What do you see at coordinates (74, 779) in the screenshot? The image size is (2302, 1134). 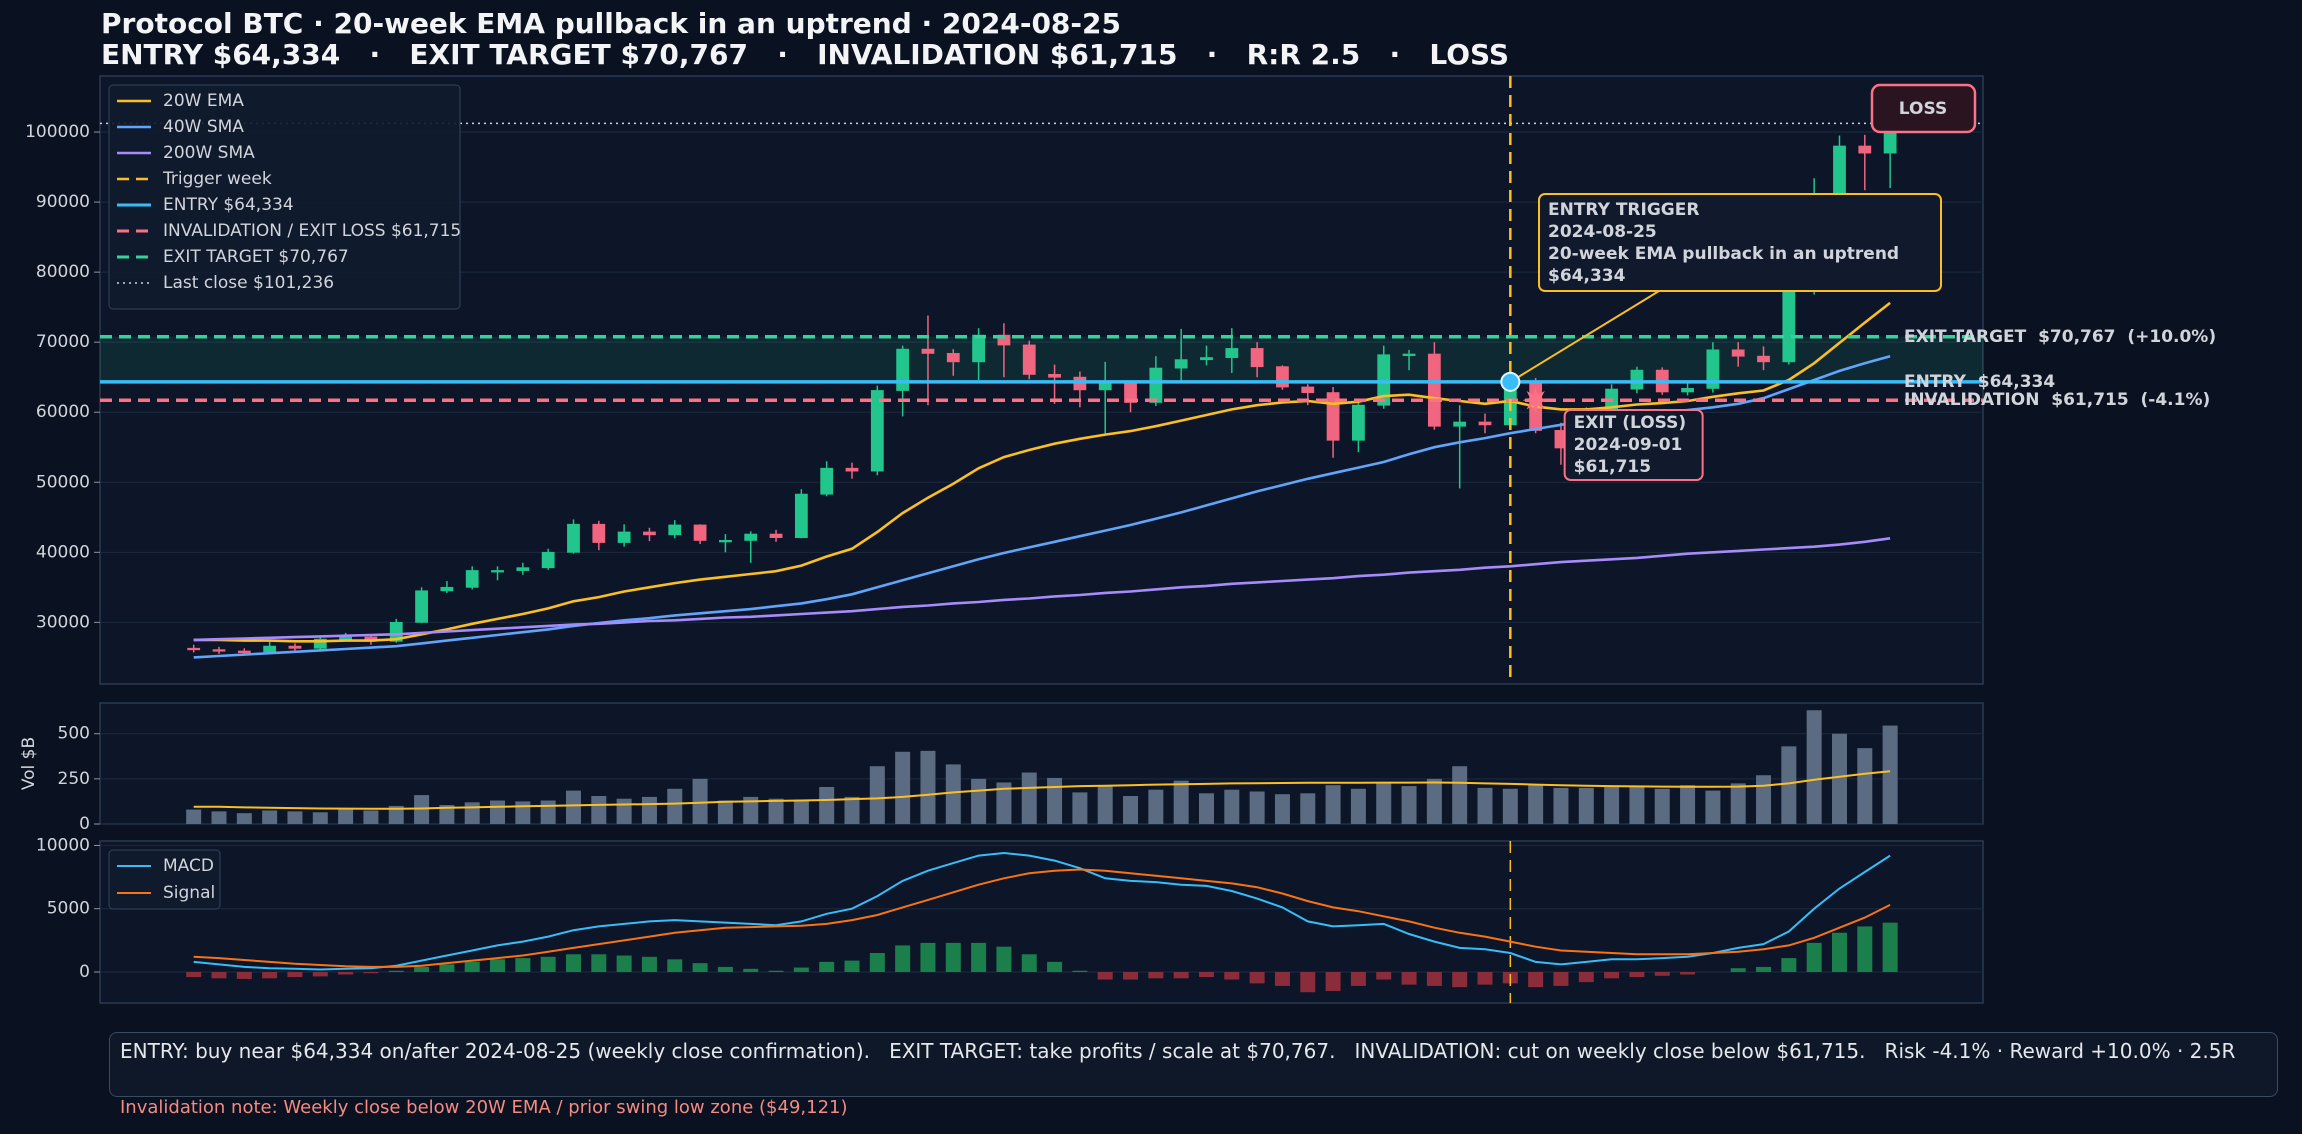 I see `y-tick-label: 250` at bounding box center [74, 779].